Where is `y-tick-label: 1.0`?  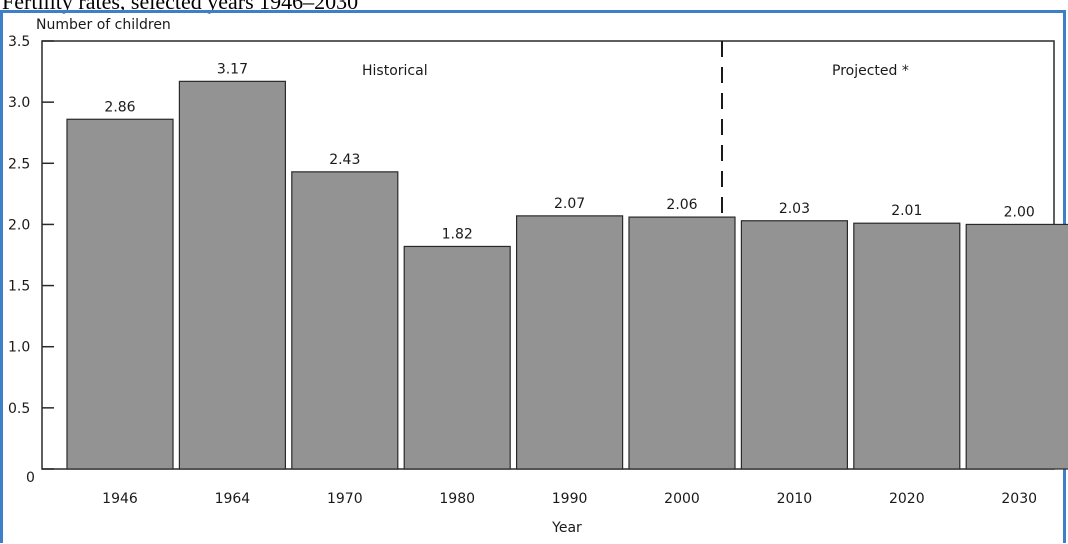
y-tick-label: 1.0 is located at coordinates (19, 348).